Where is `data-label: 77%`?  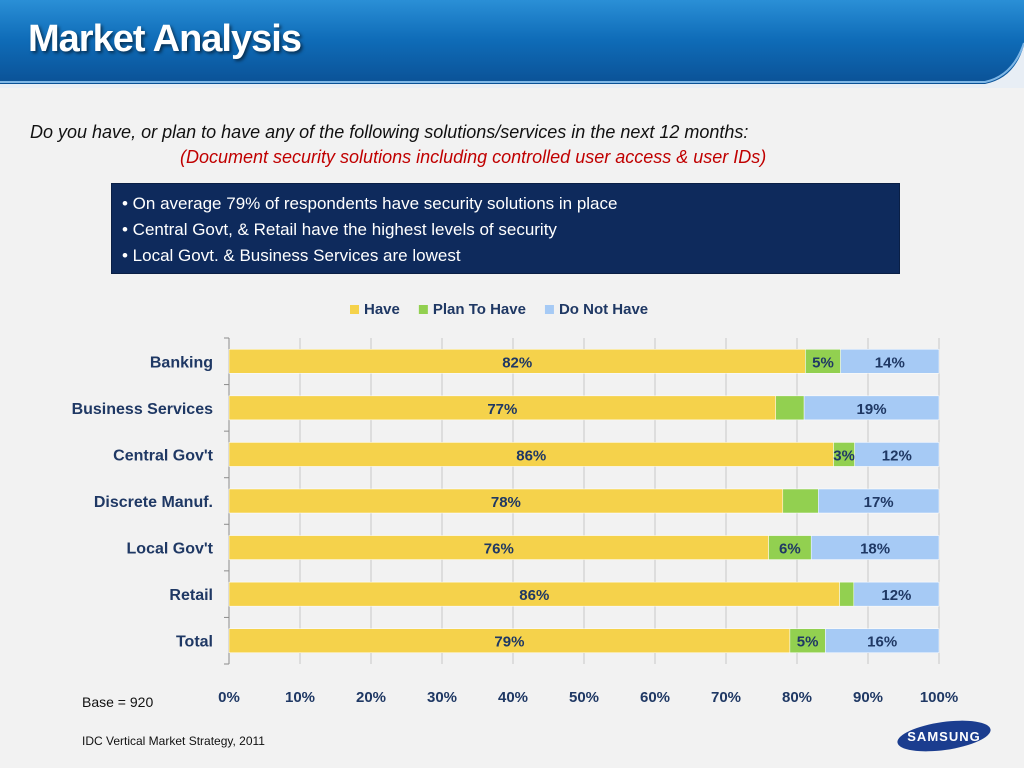 data-label: 77% is located at coordinates (502, 409).